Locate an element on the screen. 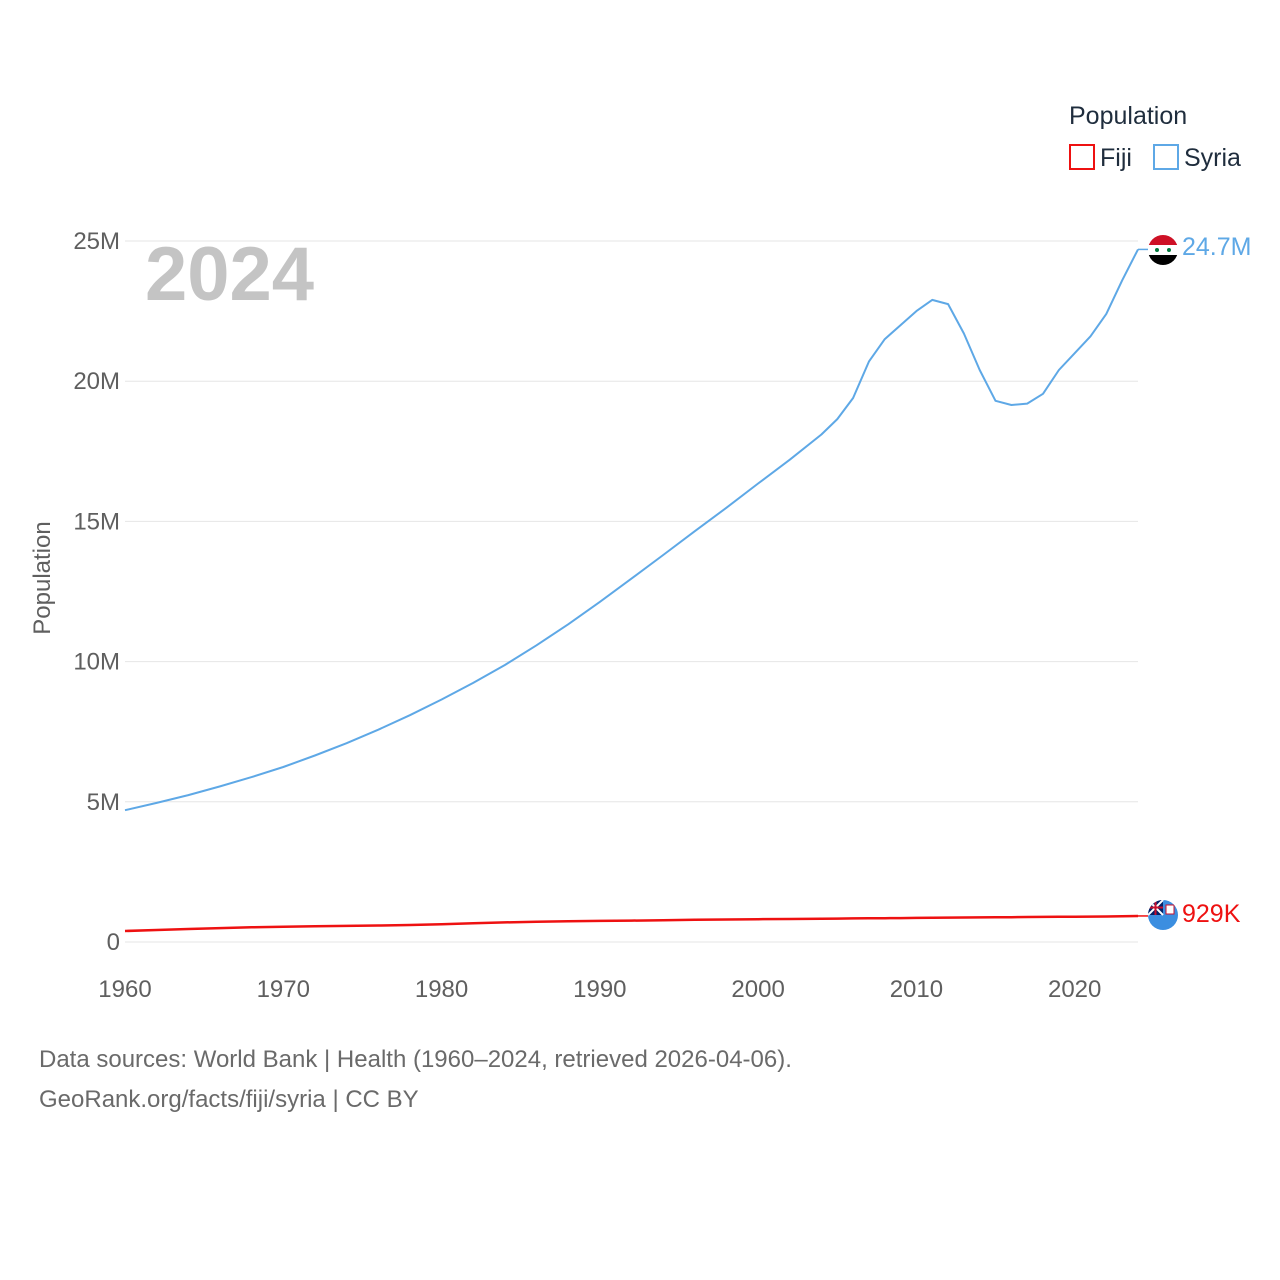 This screenshot has width=1280, height=1280. y-tick-label: 20M is located at coordinates (96, 381).